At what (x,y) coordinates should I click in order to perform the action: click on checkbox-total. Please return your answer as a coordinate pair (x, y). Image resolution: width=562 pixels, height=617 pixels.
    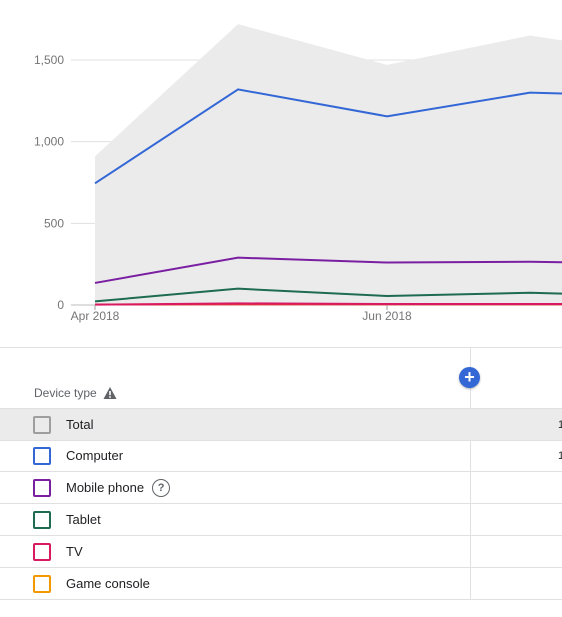
    Looking at the image, I should click on (42, 424).